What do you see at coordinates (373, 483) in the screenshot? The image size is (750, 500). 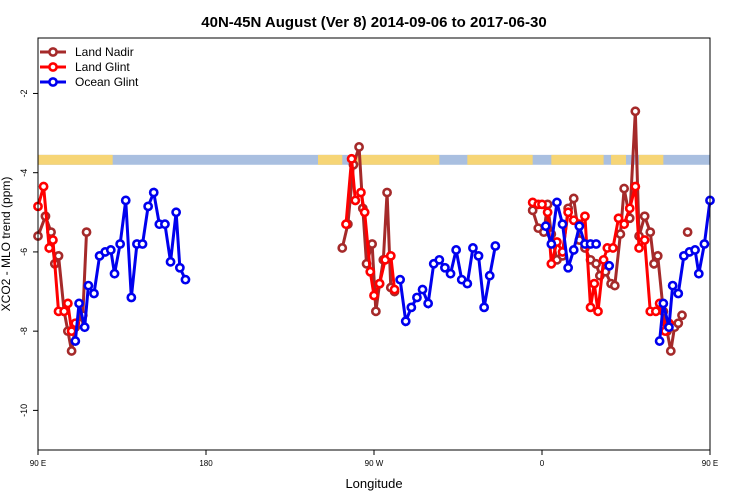 I see `x-axis-label: Longitude` at bounding box center [373, 483].